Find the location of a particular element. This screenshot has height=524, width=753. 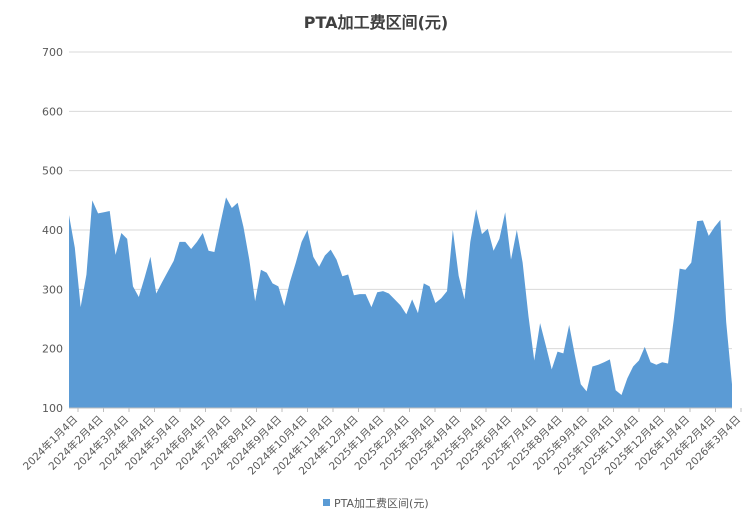

chart-title: PTA加工费区间(元) is located at coordinates (376, 22).